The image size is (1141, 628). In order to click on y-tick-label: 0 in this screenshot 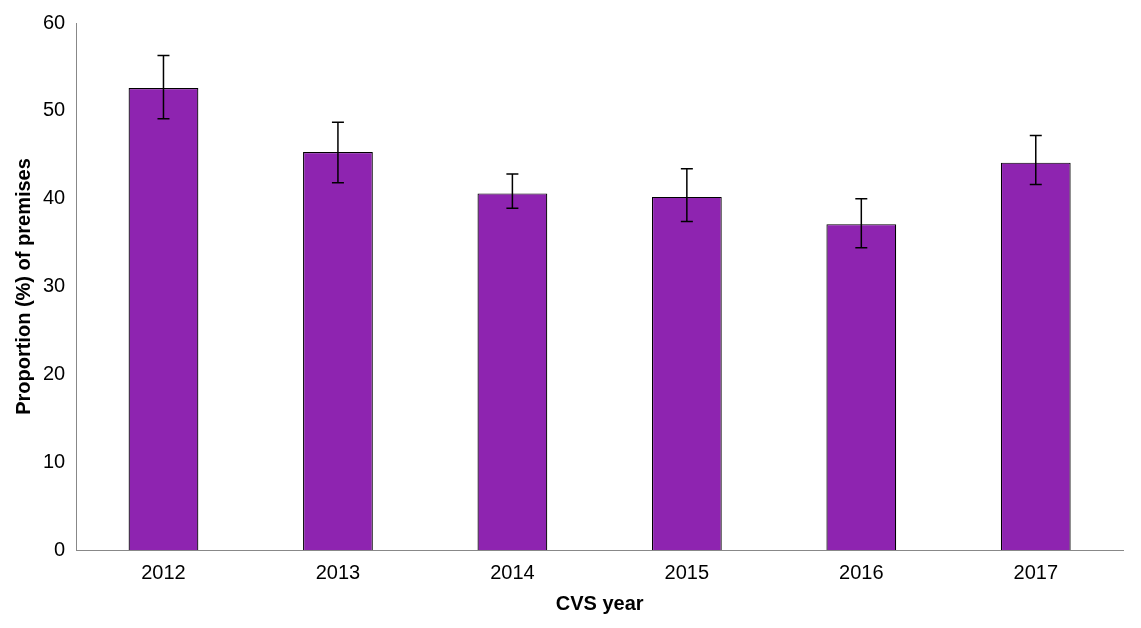, I will do `click(60, 548)`.